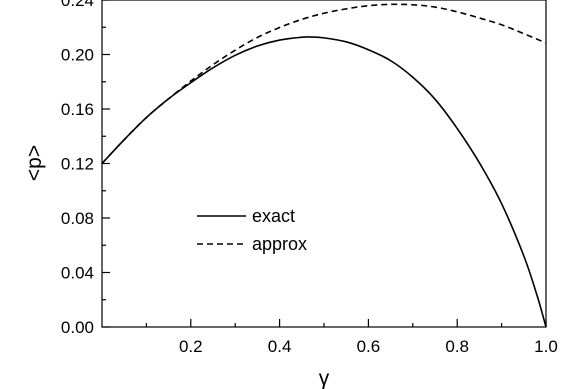  I want to click on legend-label-approx: approx, so click(279, 244).